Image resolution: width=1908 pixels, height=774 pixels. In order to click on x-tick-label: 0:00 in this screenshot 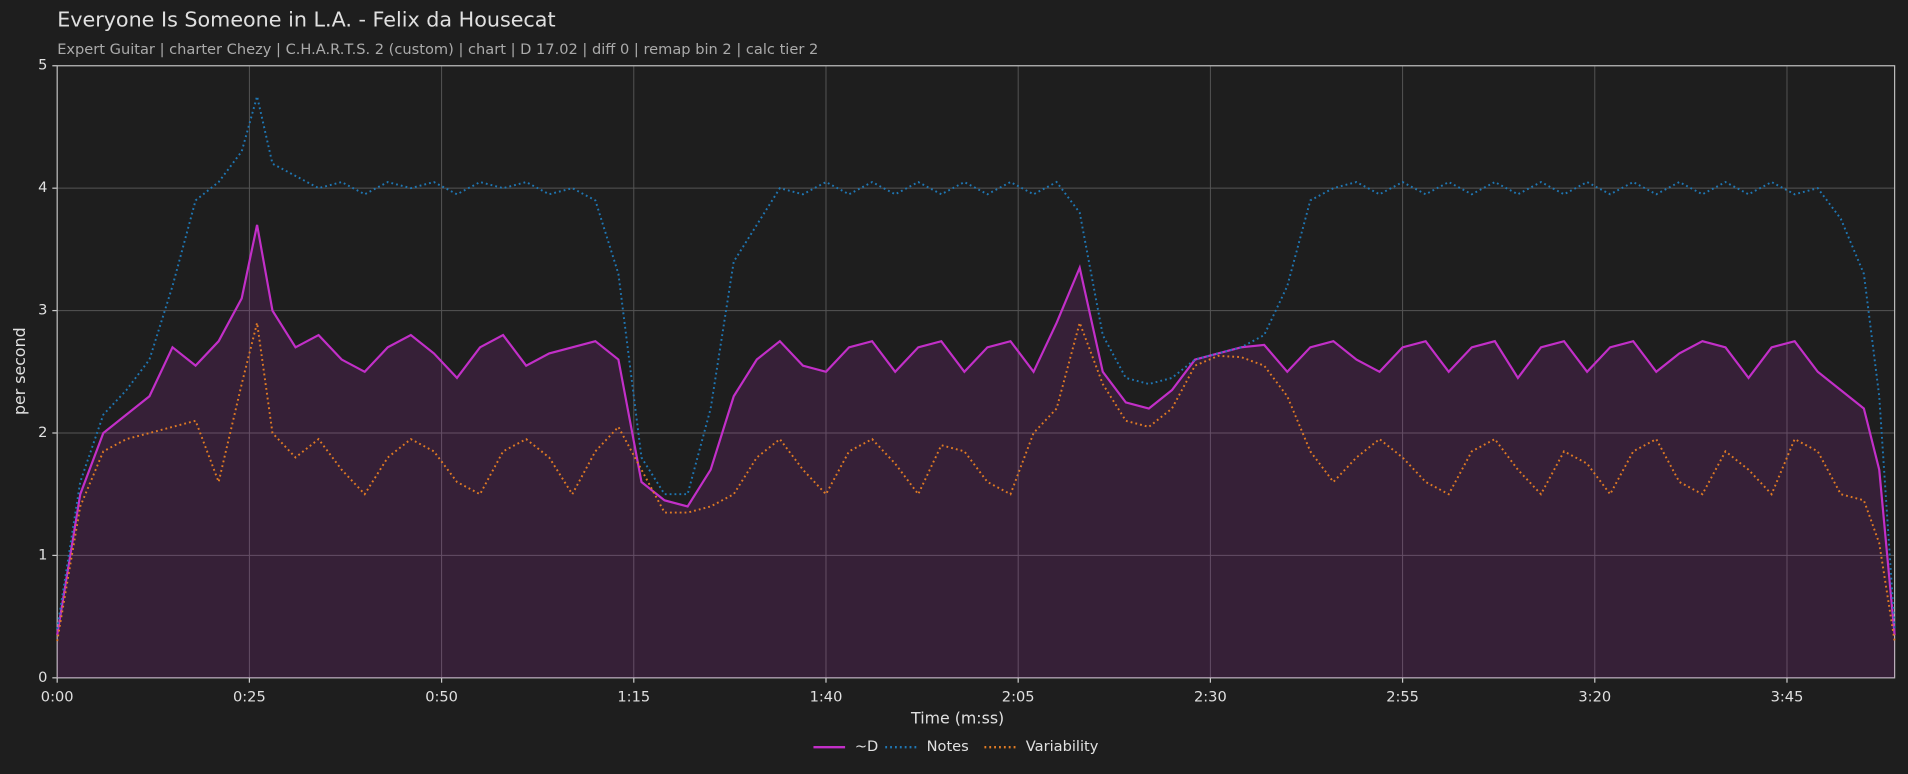, I will do `click(57, 696)`.